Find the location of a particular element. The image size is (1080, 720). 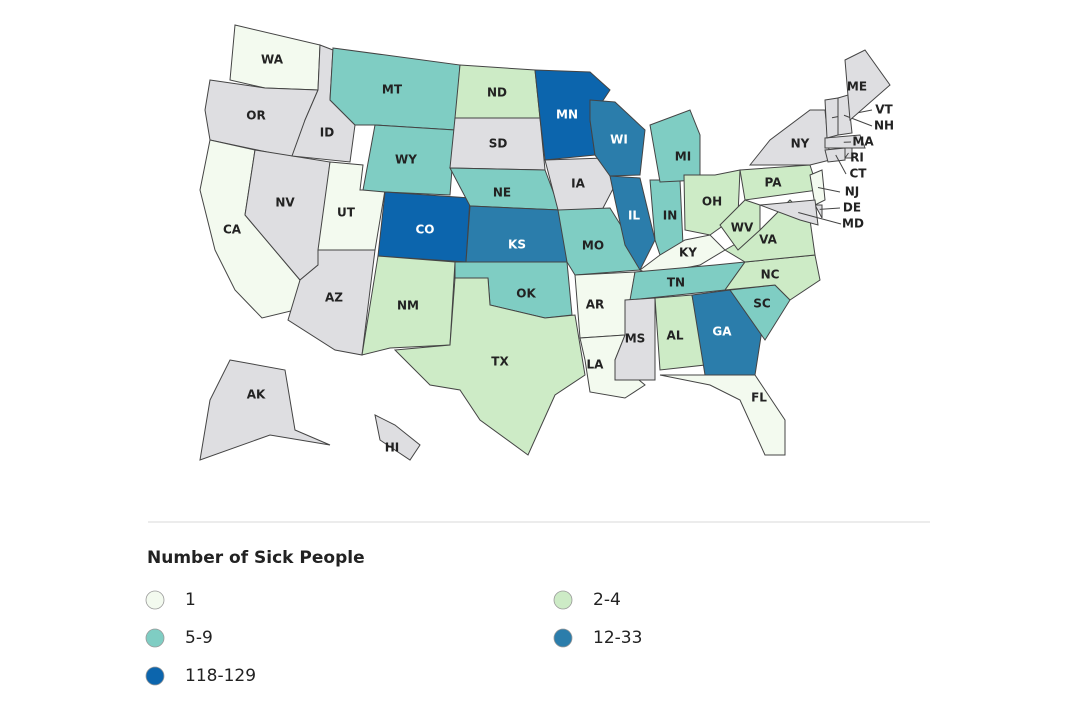

state-label: GA is located at coordinates (722, 332).